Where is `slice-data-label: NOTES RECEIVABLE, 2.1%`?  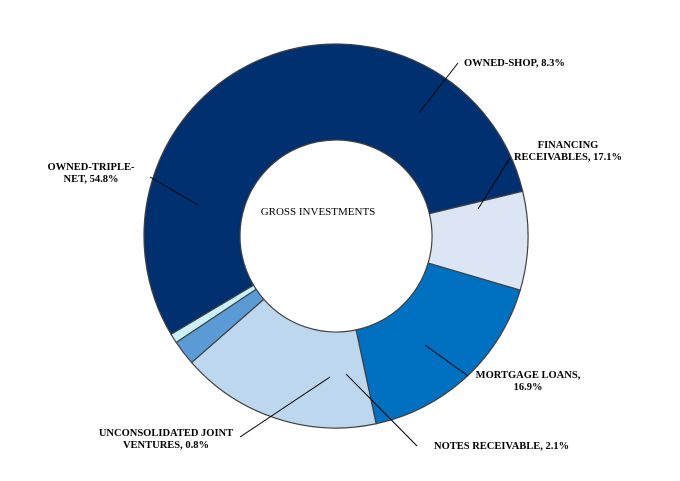 slice-data-label: NOTES RECEIVABLE, 2.1% is located at coordinates (501, 446).